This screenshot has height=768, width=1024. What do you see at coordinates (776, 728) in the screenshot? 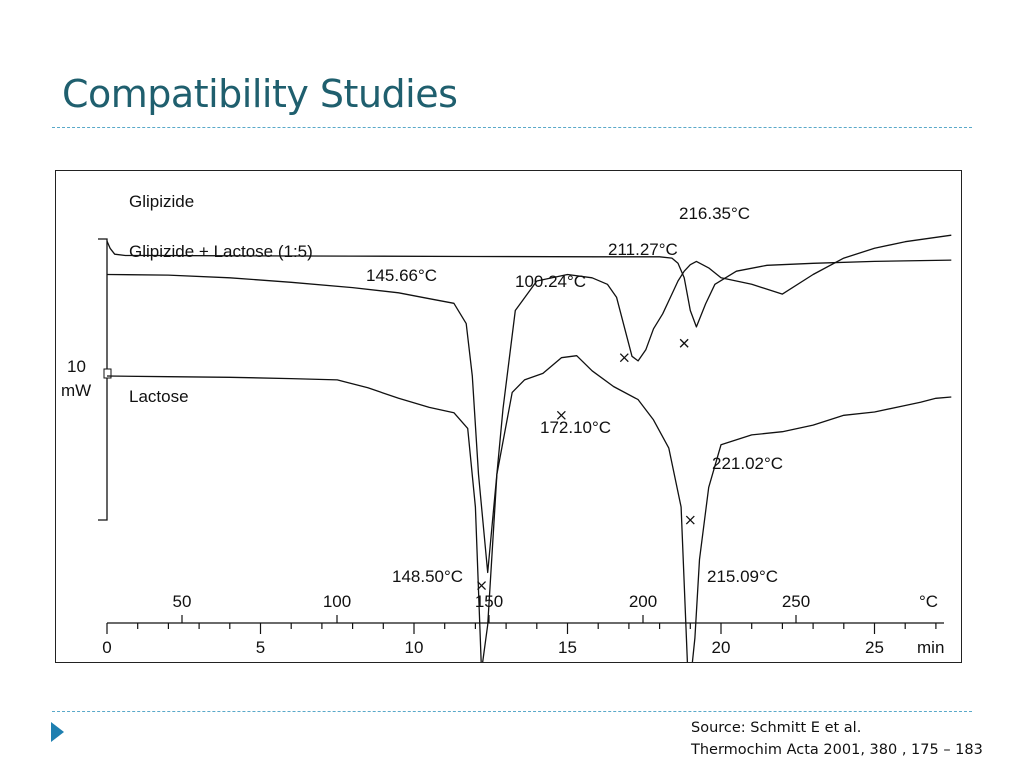
I see `source-line-1: Source: Schmitt E et al.` at bounding box center [776, 728].